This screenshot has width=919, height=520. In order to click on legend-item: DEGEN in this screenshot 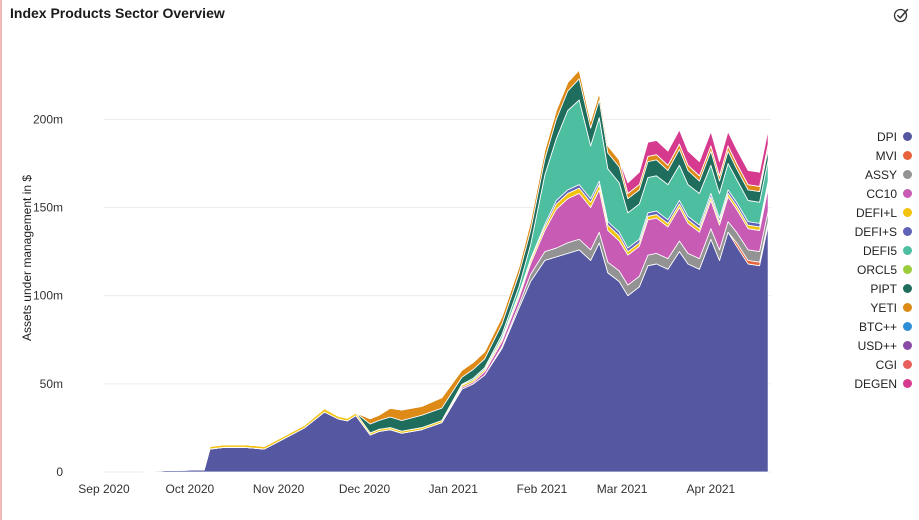, I will do `click(869, 383)`.